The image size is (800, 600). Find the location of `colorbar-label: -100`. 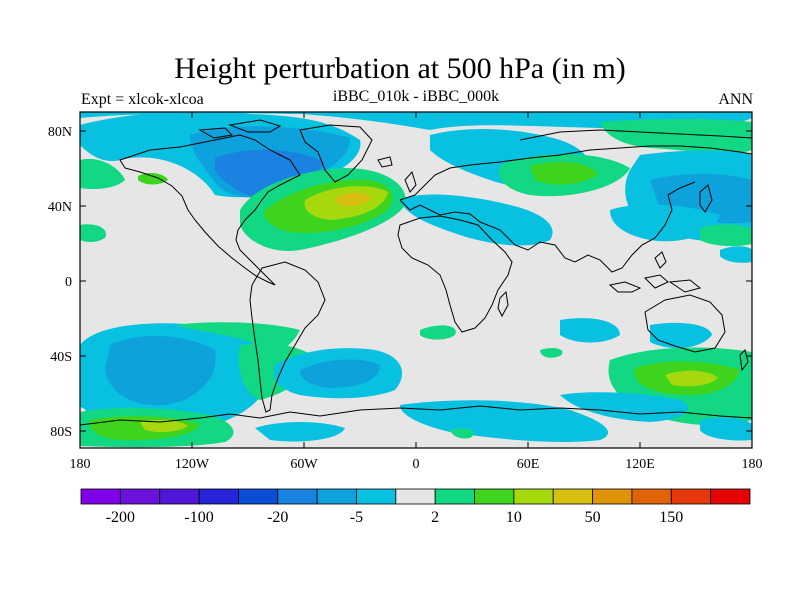

colorbar-label: -100 is located at coordinates (198, 517).